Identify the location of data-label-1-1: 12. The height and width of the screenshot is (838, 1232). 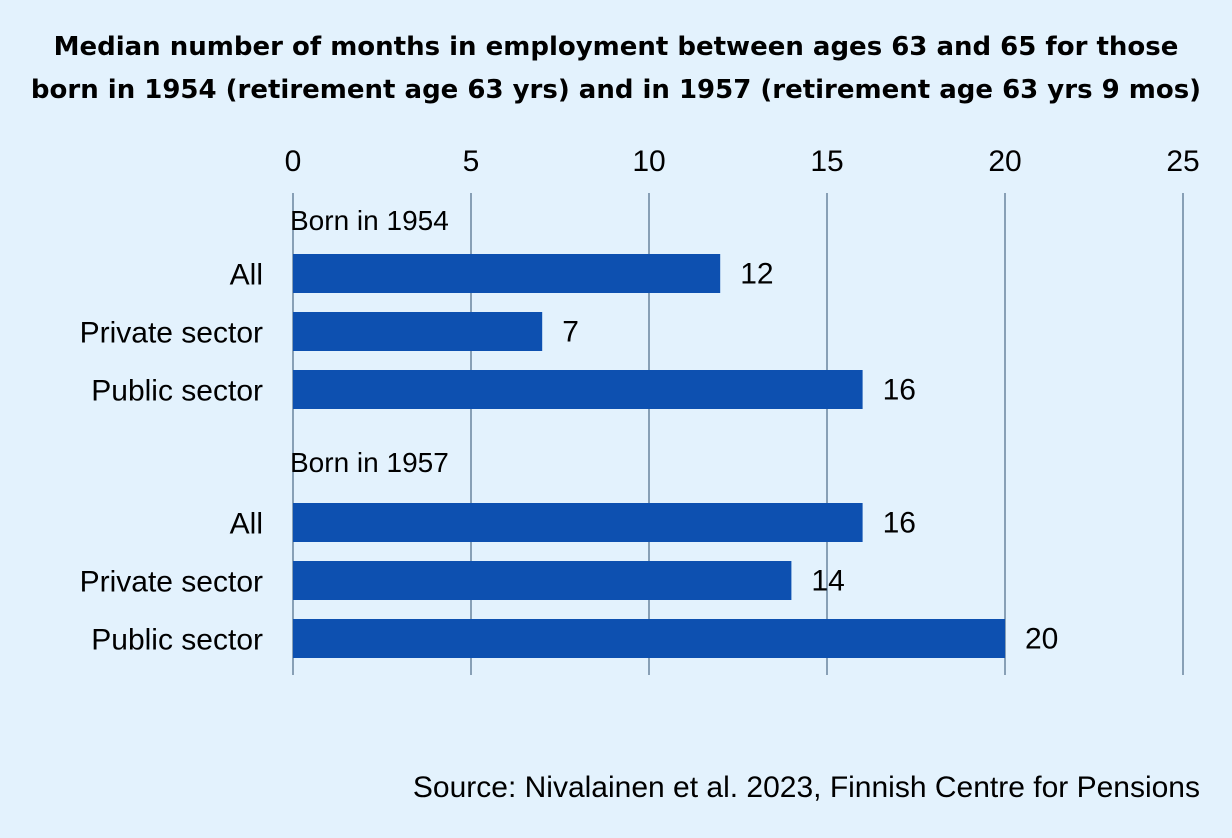
(756, 274).